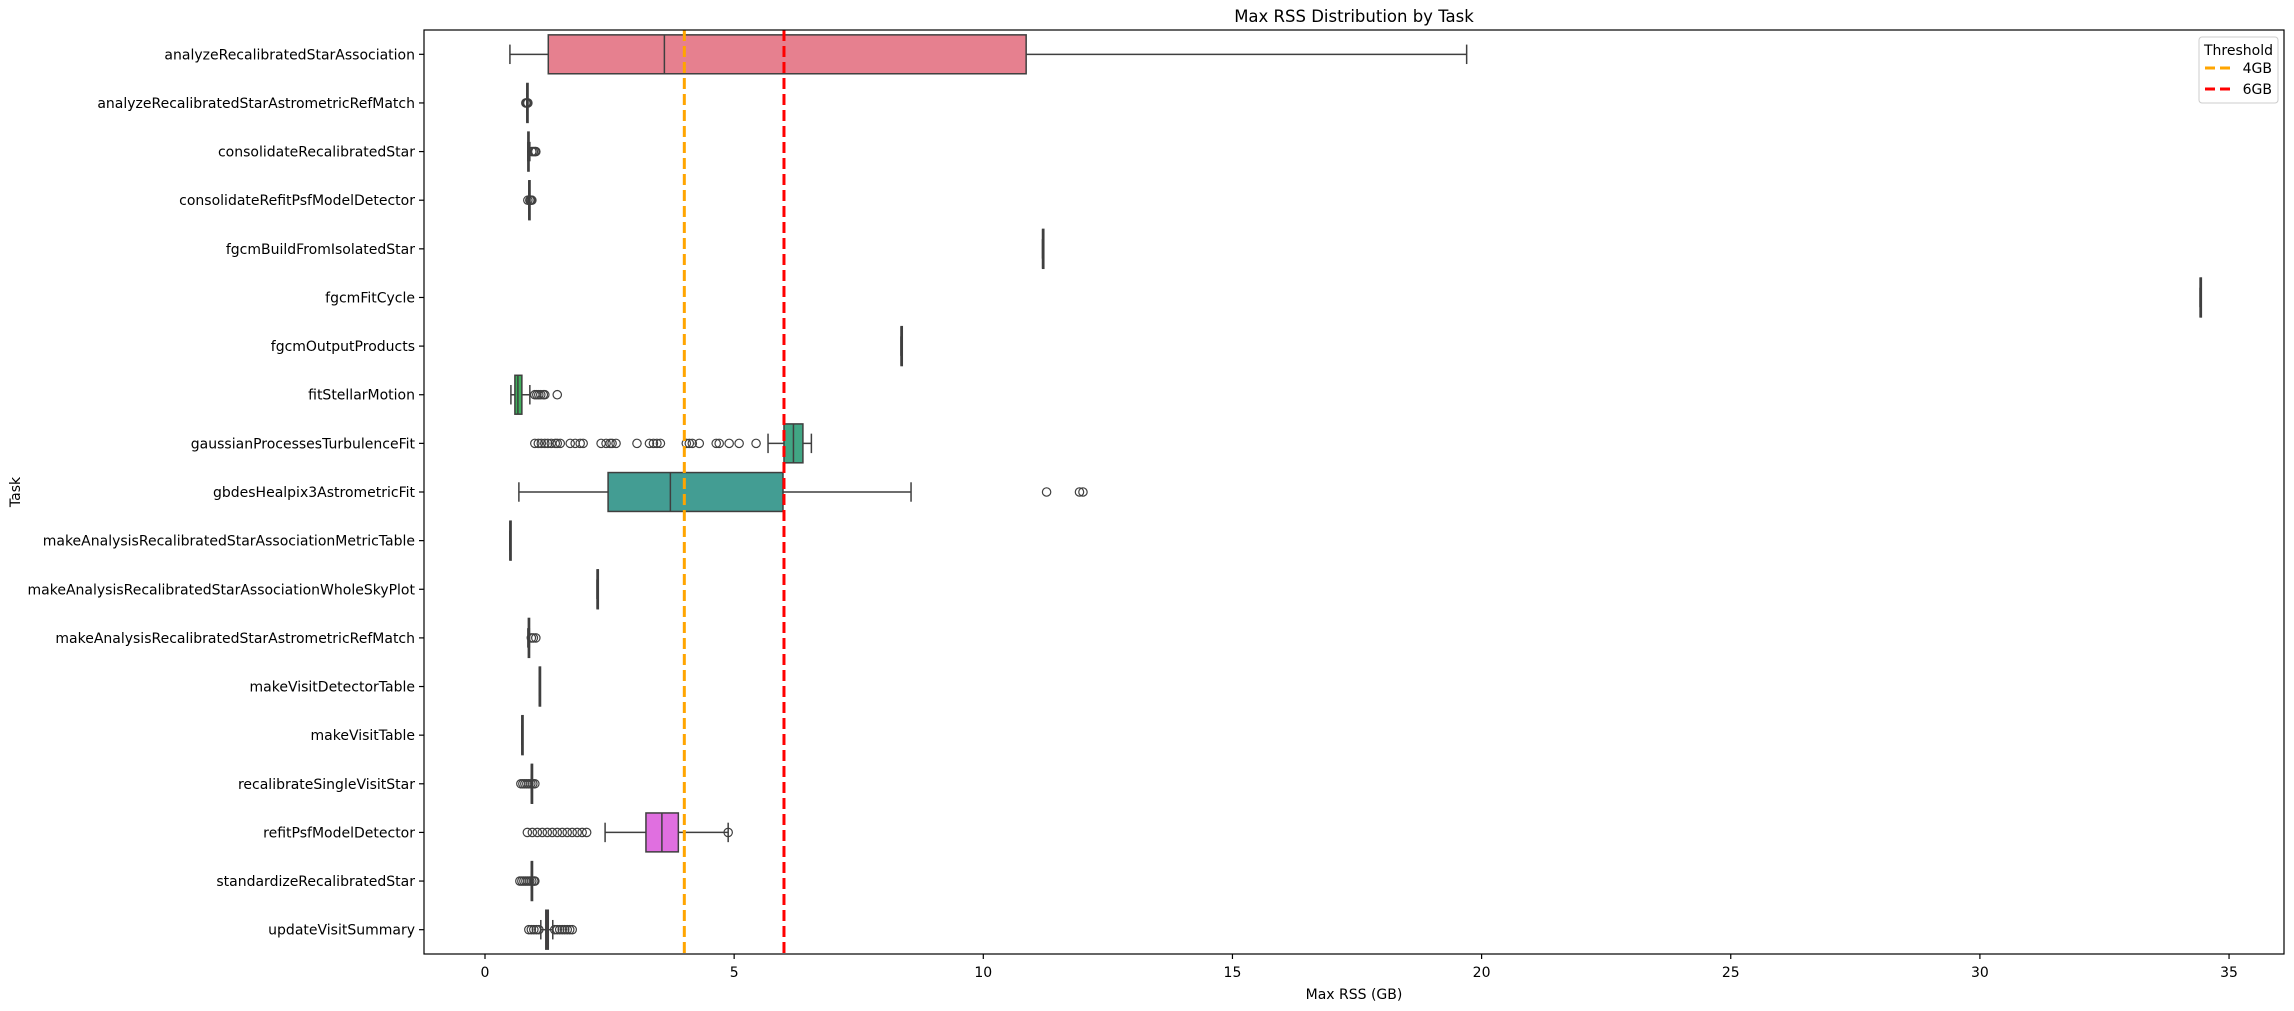 Image resolution: width=2294 pixels, height=1011 pixels. What do you see at coordinates (2257, 90) in the screenshot?
I see `legend-label: 6GB` at bounding box center [2257, 90].